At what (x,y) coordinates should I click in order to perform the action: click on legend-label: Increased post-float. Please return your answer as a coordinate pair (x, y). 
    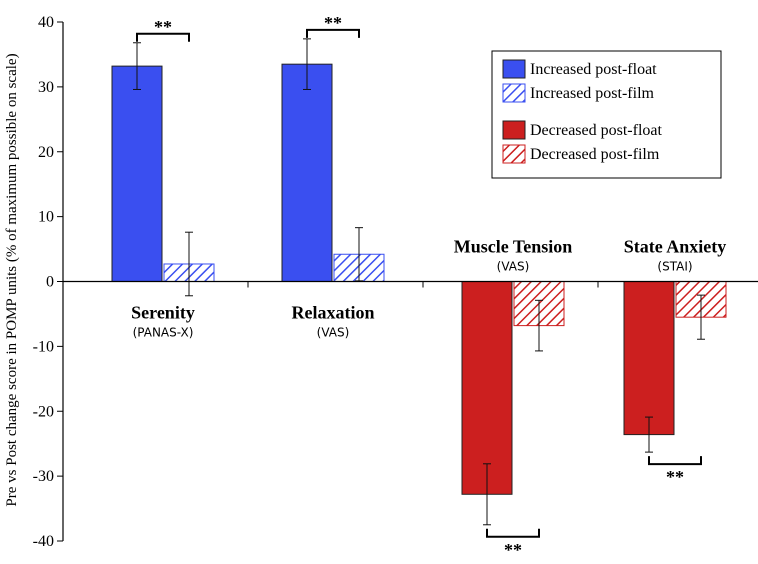
    Looking at the image, I should click on (593, 69).